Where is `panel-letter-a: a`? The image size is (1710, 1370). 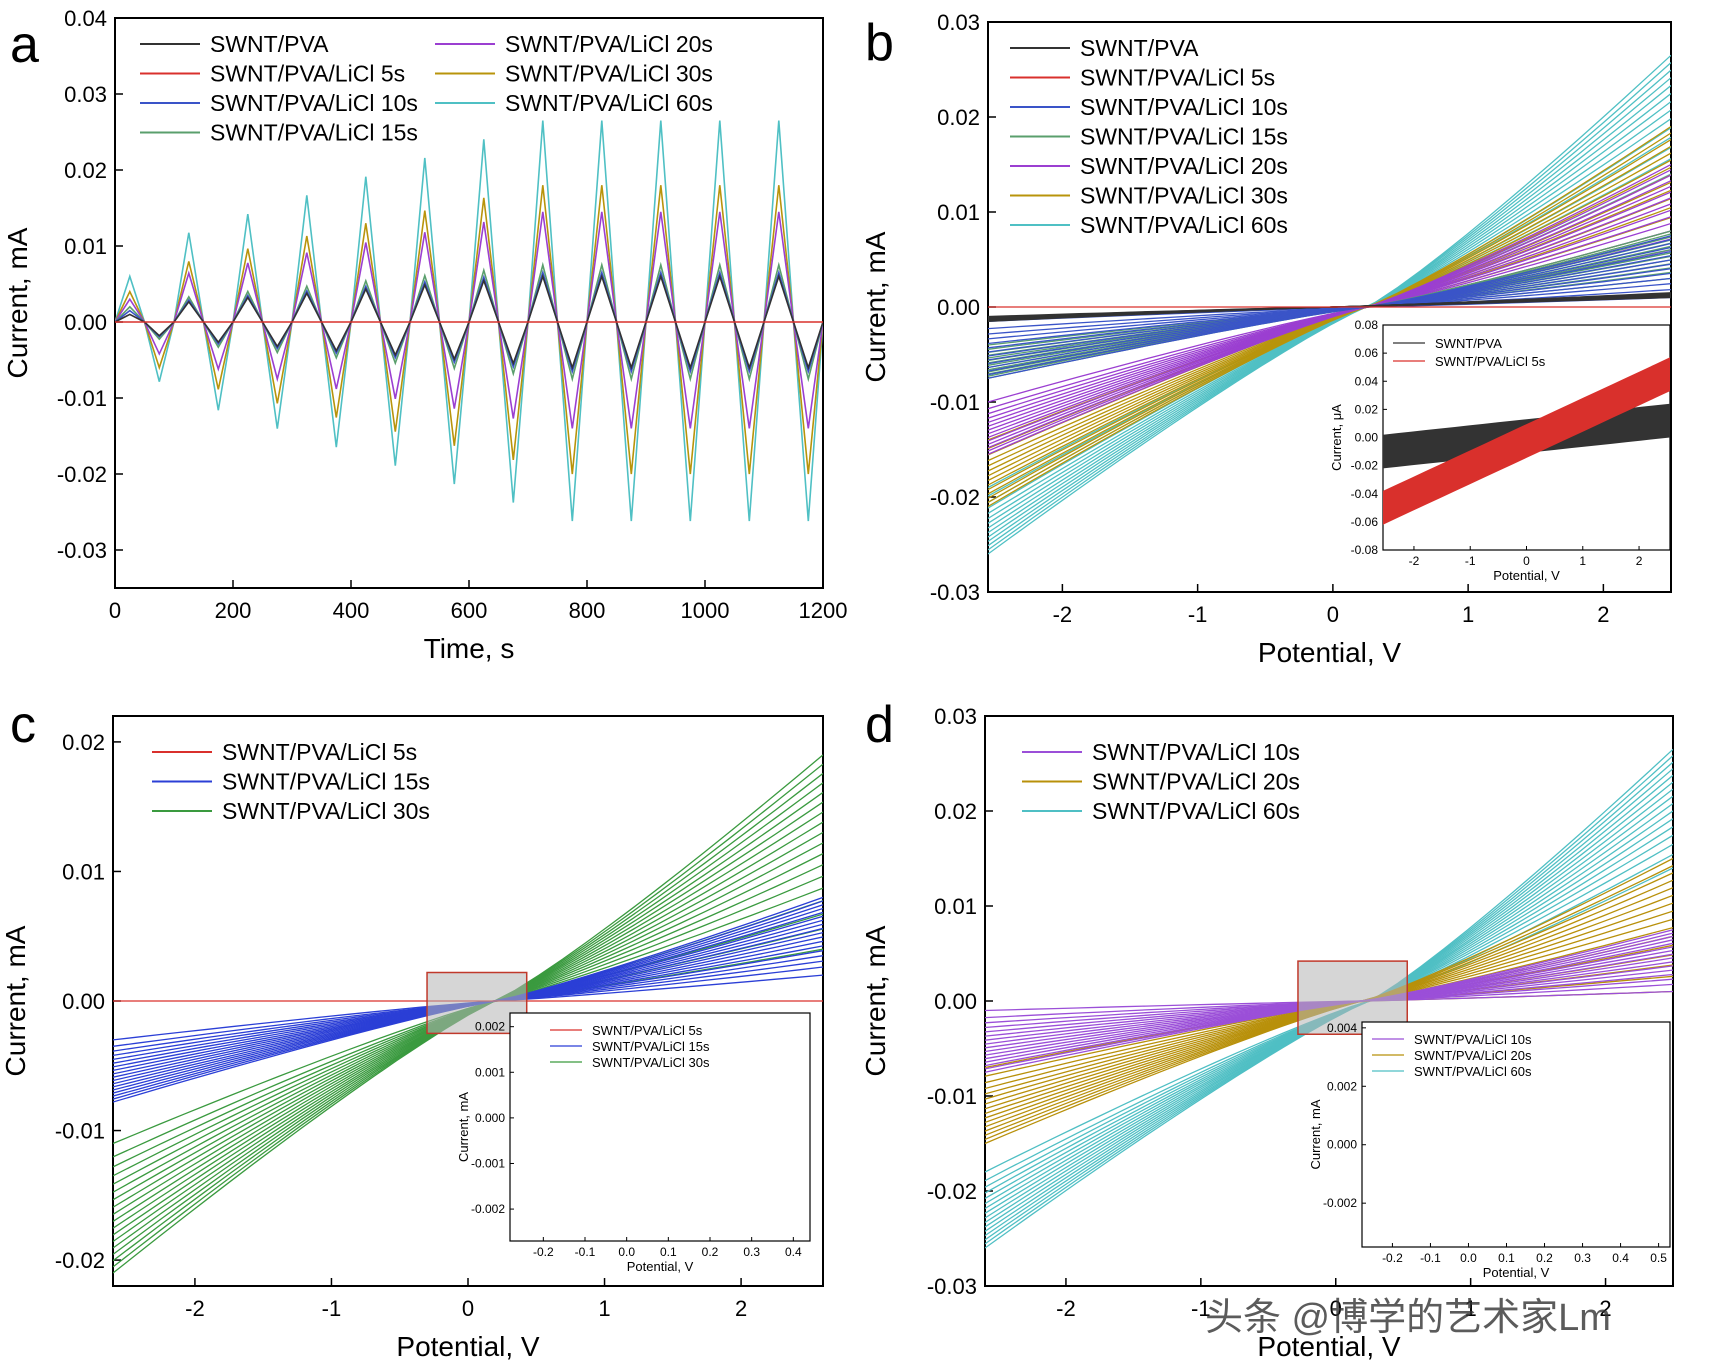 panel-letter-a: a is located at coordinates (24, 45).